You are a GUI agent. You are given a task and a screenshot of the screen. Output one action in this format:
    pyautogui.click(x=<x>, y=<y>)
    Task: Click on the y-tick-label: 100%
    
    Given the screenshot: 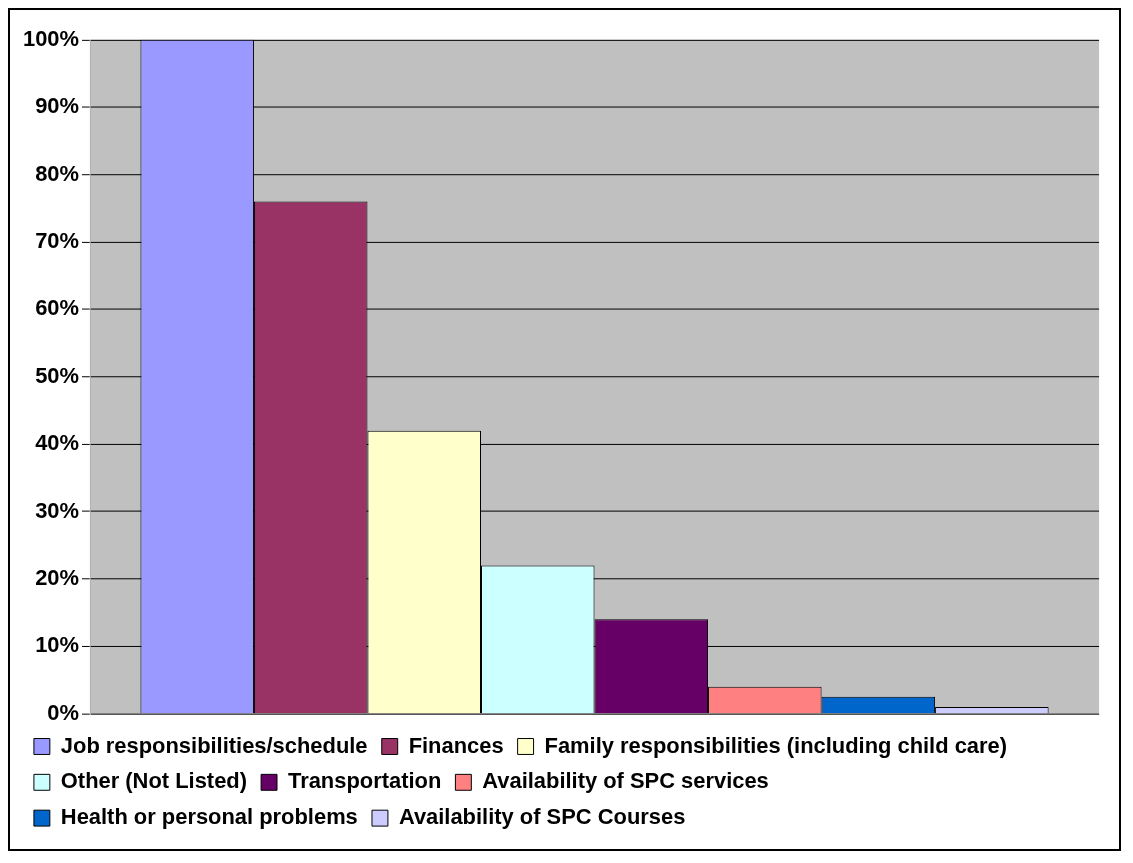 What is the action you would take?
    pyautogui.click(x=51, y=38)
    